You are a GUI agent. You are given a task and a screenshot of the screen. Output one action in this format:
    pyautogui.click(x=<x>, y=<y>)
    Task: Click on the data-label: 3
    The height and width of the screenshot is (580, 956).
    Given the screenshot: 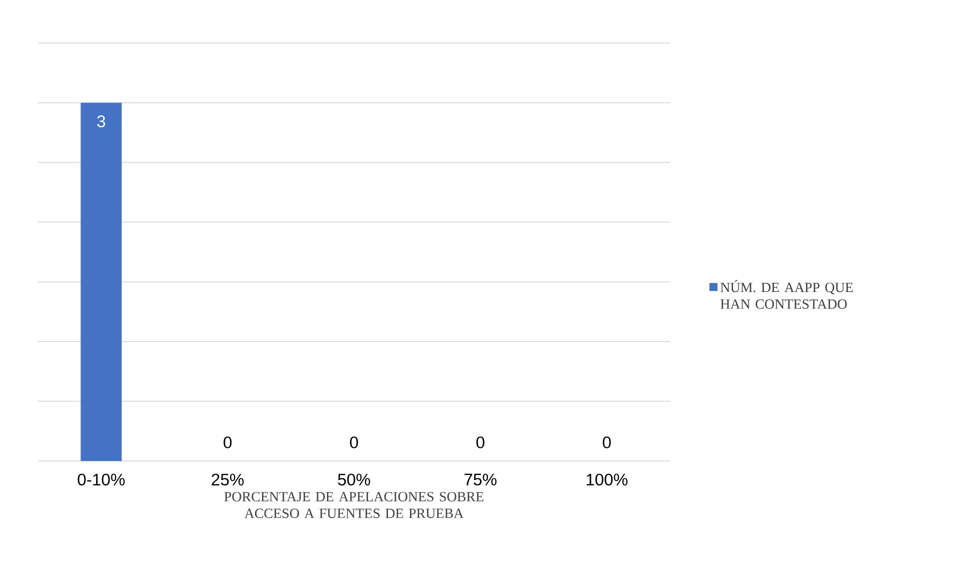 What is the action you would take?
    pyautogui.click(x=101, y=121)
    